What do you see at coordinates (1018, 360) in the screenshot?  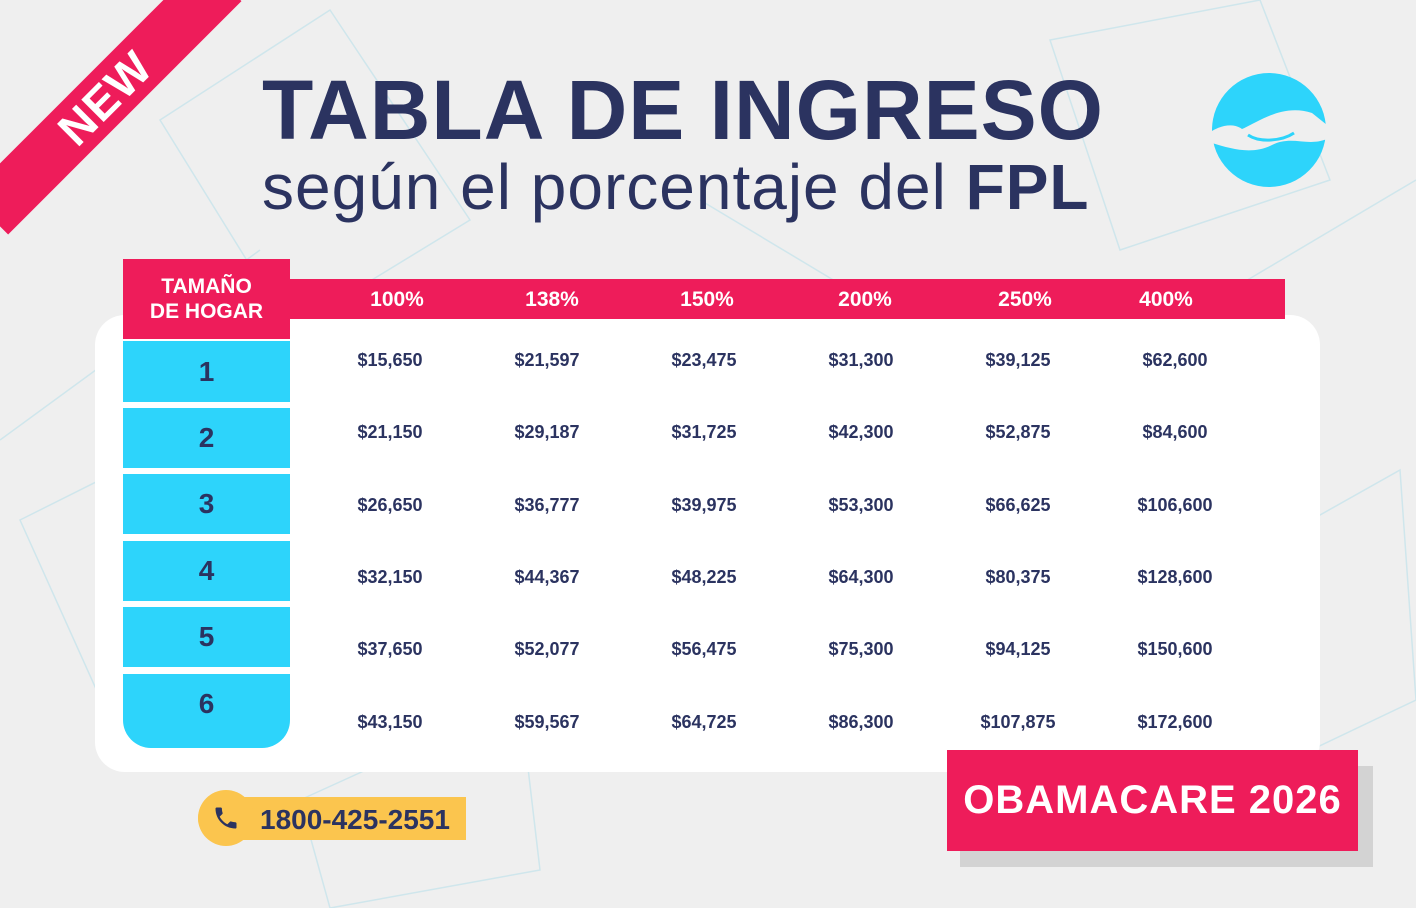 I see `income-value-cell: $39,125` at bounding box center [1018, 360].